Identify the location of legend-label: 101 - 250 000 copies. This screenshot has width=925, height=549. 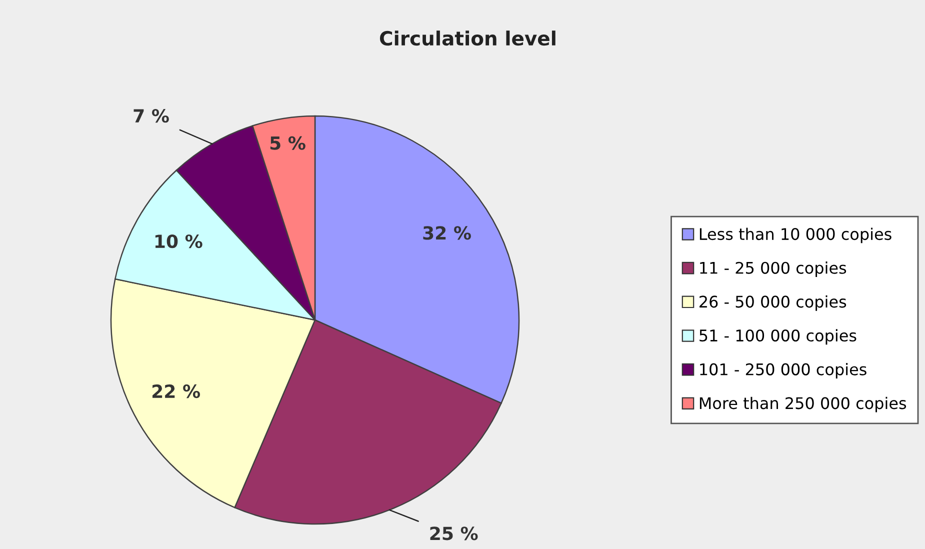
(783, 370).